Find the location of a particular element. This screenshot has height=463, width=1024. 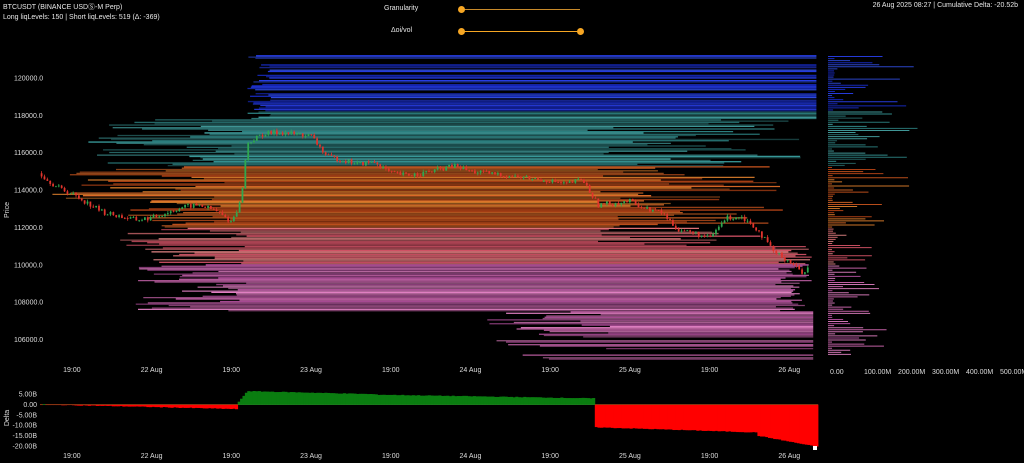

delta-x-tick-label: 23 Aug is located at coordinates (311, 456).